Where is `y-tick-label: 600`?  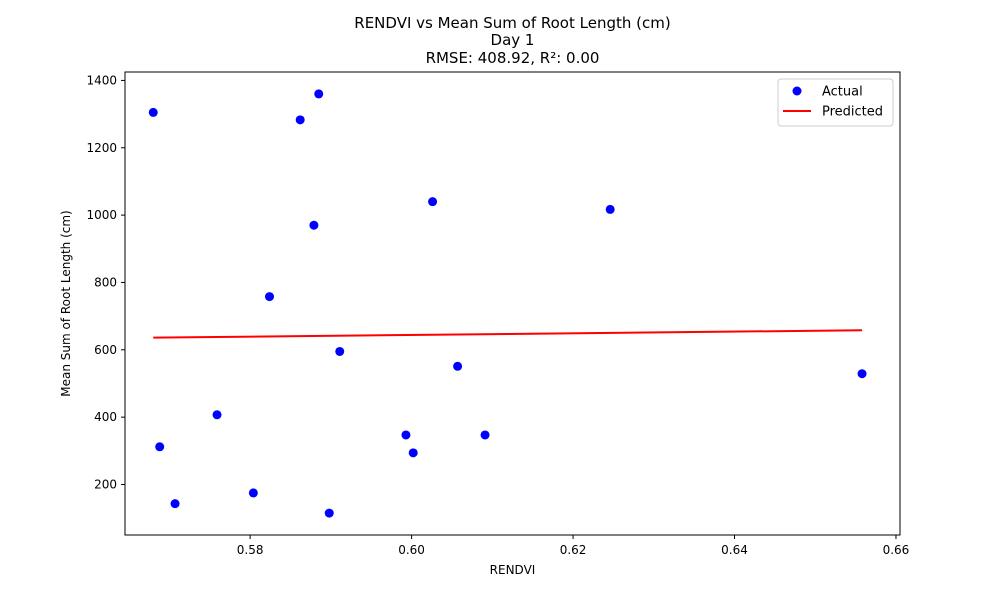
y-tick-label: 600 is located at coordinates (105, 350).